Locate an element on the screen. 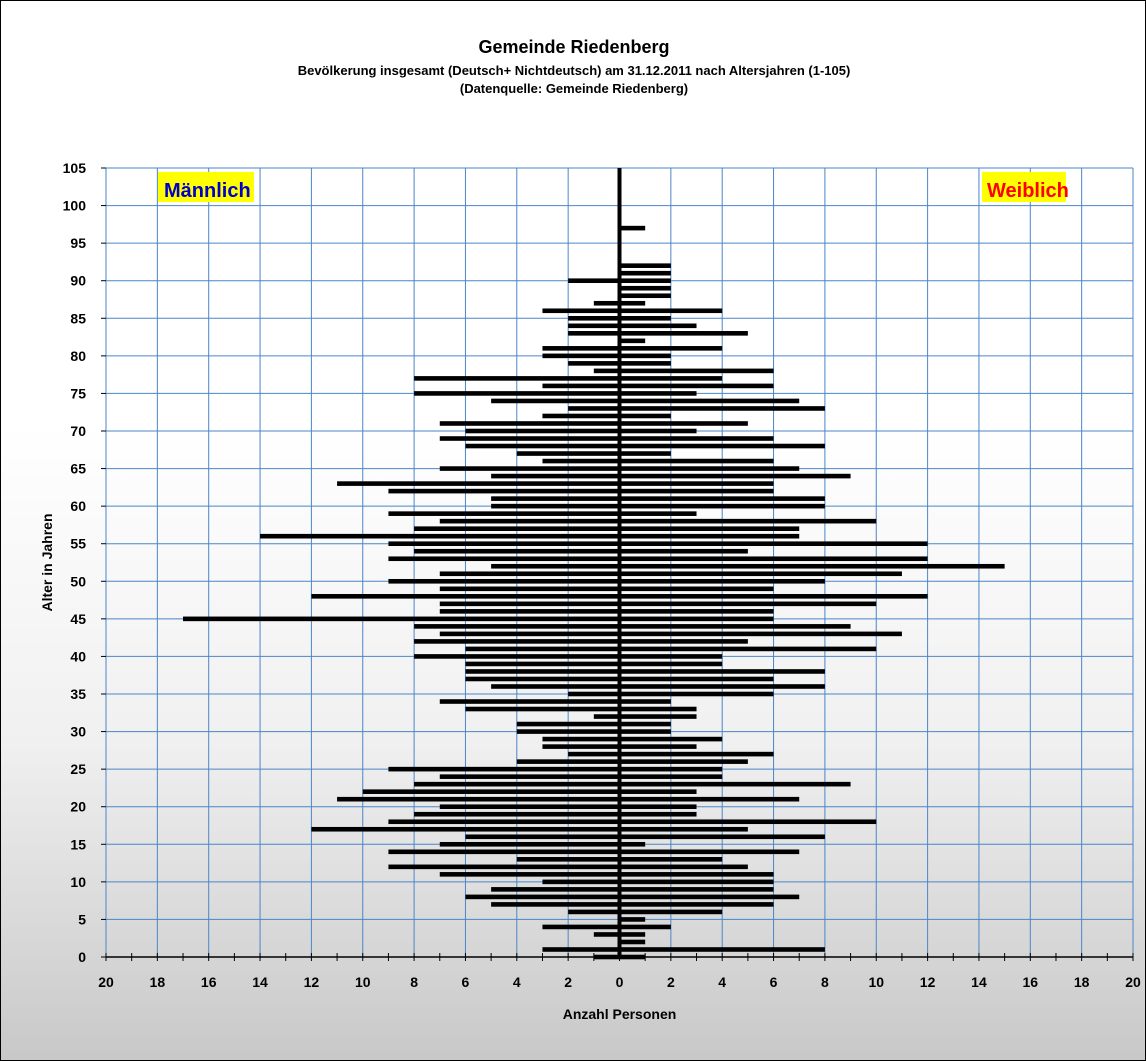 The width and height of the screenshot is (1146, 1061). x-tick-label: 8 is located at coordinates (825, 982).